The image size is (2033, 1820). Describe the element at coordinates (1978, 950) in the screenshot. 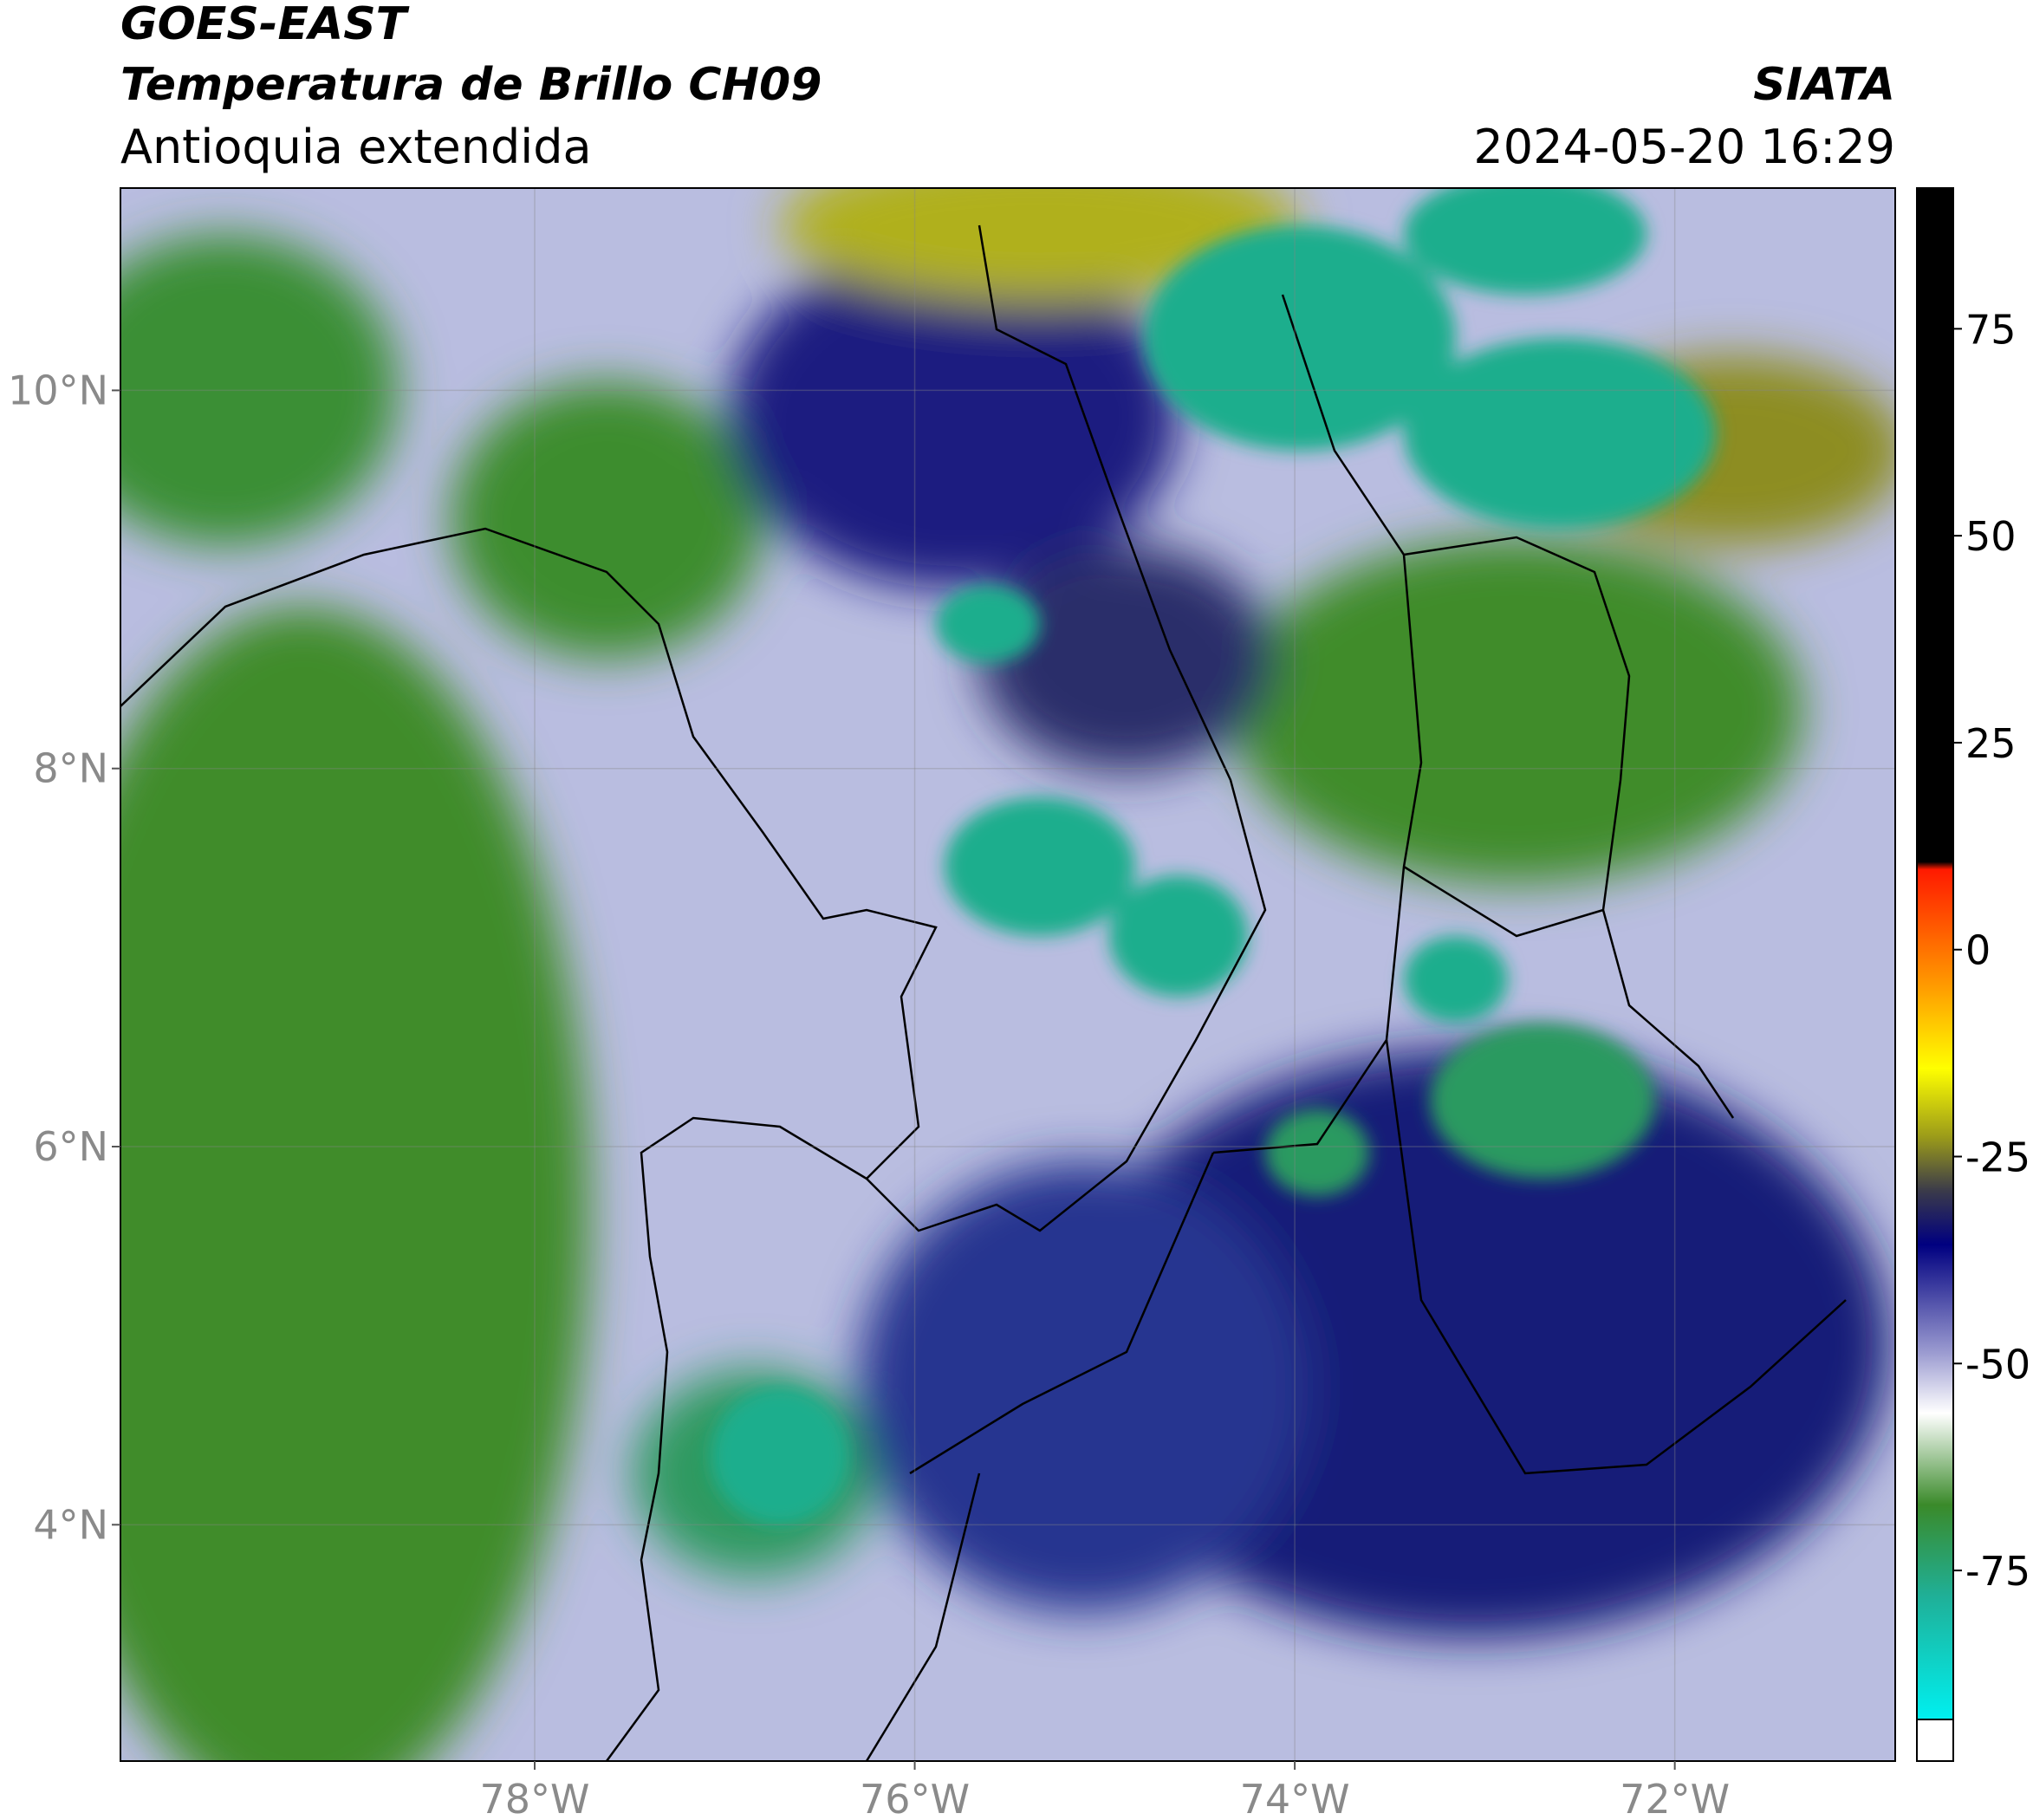

I see `colorbar-tick-label: 0` at that location.